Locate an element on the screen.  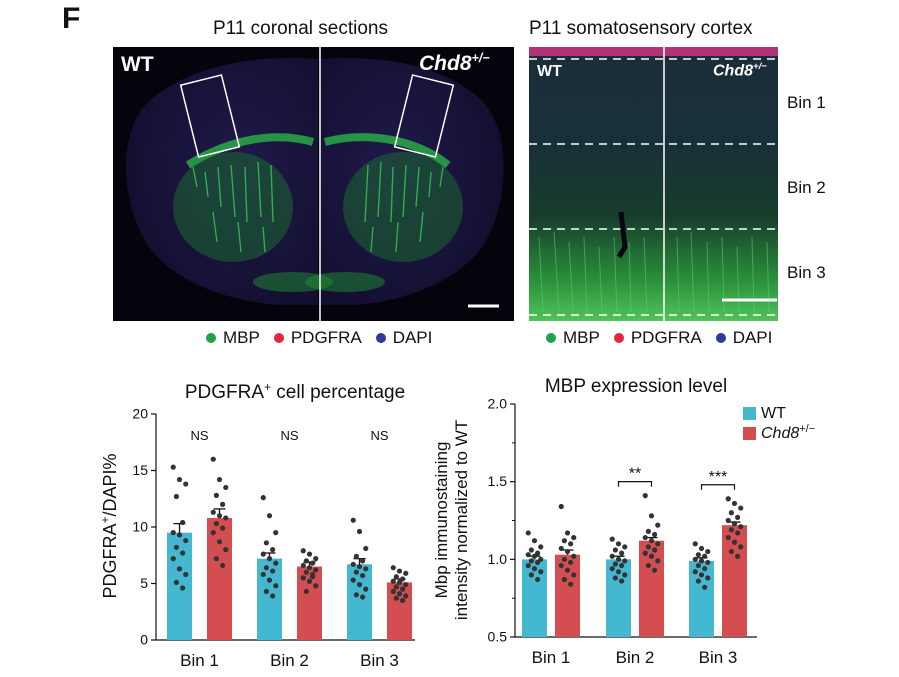
x-category-label: Bin 1 is located at coordinates (551, 657).